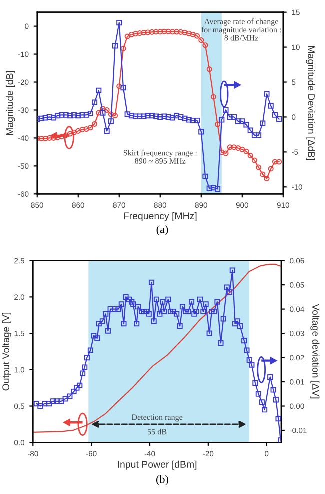 The width and height of the screenshot is (325, 494). I want to click on y-axis-title: Magnitude [dB], so click(11, 103).